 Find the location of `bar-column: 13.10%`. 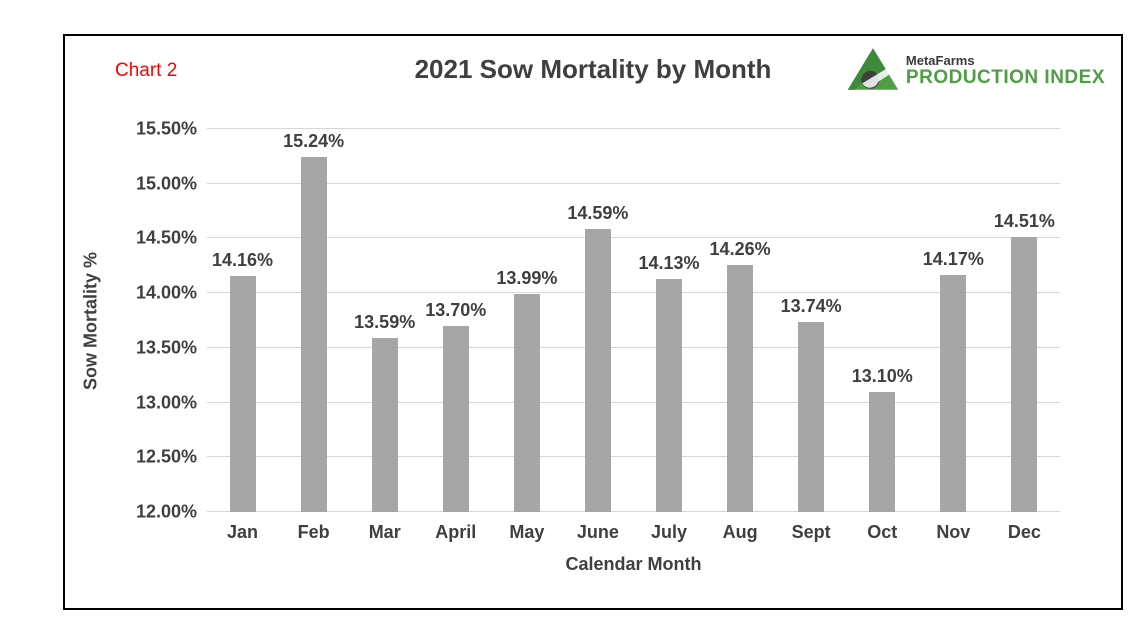

bar-column: 13.10% is located at coordinates (882, 320).